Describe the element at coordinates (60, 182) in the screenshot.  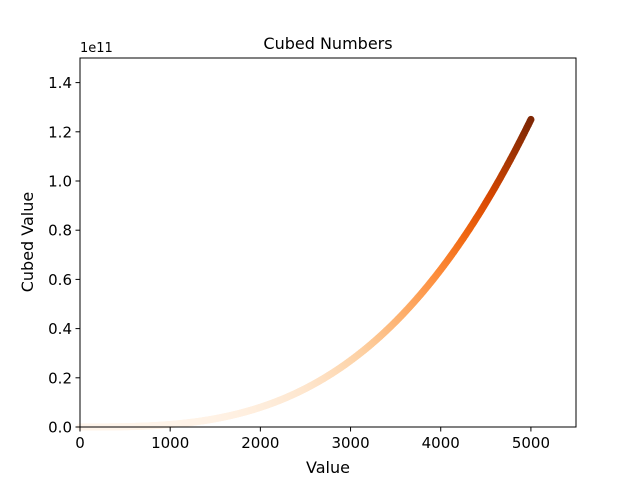
I see `y-tick-label: 1.0` at that location.